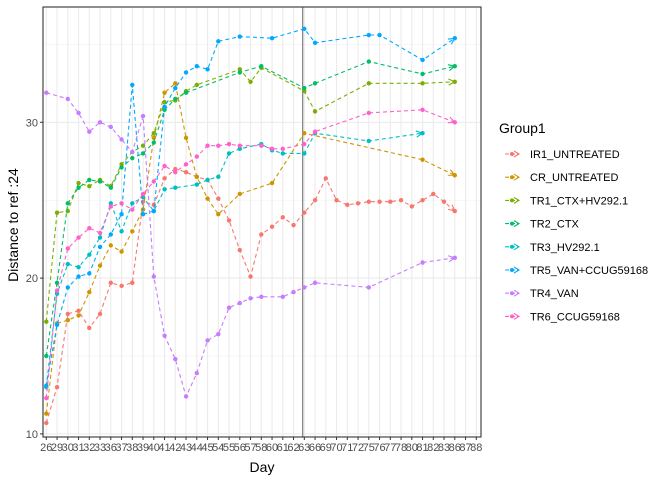 This screenshot has height=480, width=672. What do you see at coordinates (390, 448) in the screenshot?
I see `x-tick-label: 77` at bounding box center [390, 448].